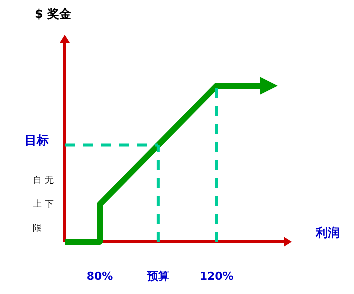 This screenshot has height=294, width=354. Describe the element at coordinates (43, 205) in the screenshot. I see `text: 自 无上 下限` at that location.